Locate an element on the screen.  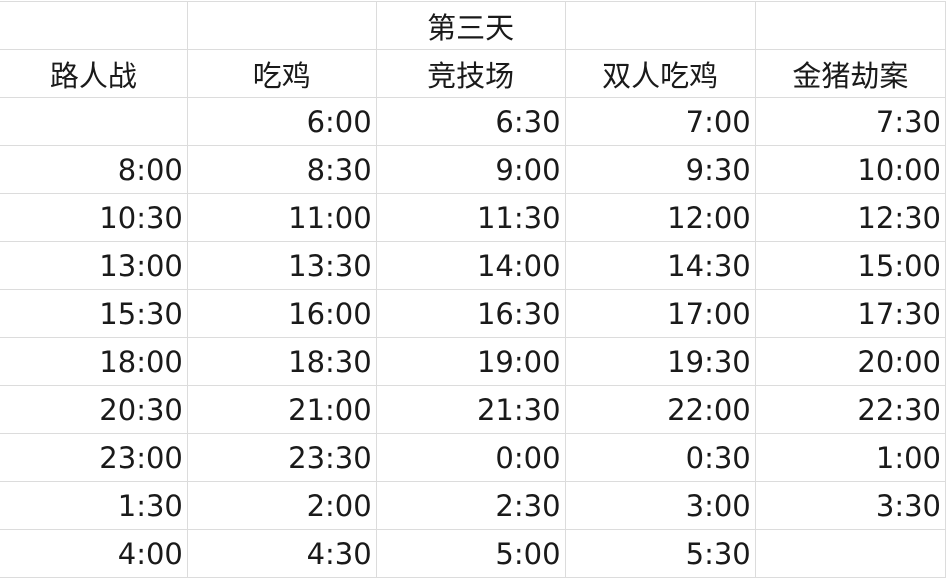
time-cell: 5:30 is located at coordinates (660, 553).